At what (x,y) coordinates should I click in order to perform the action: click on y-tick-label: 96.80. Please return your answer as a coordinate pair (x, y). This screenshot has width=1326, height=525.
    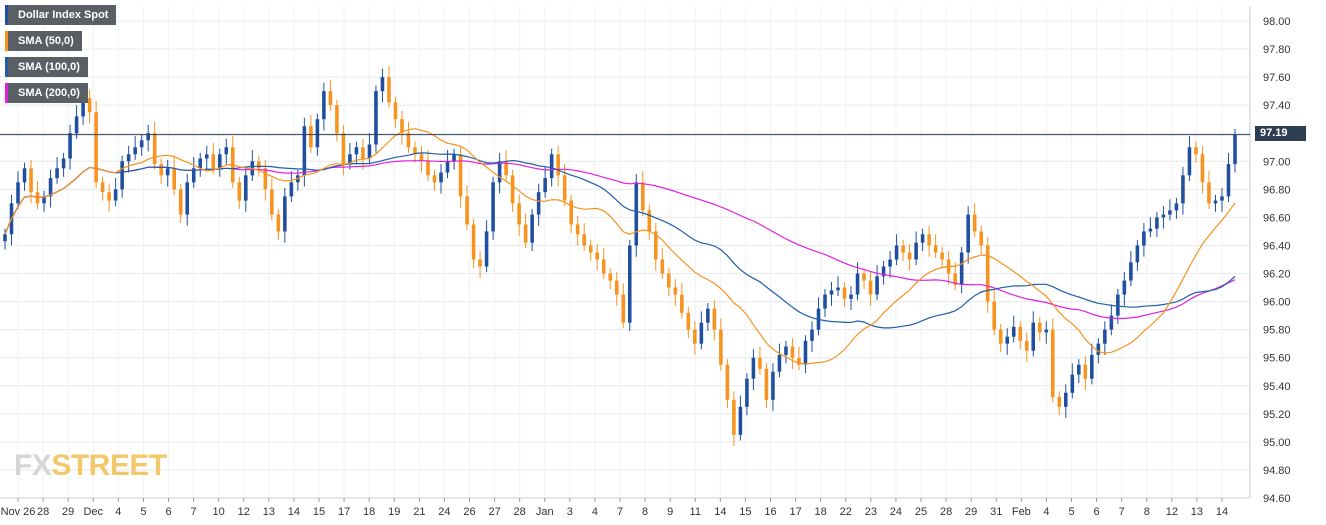
    Looking at the image, I should click on (1277, 190).